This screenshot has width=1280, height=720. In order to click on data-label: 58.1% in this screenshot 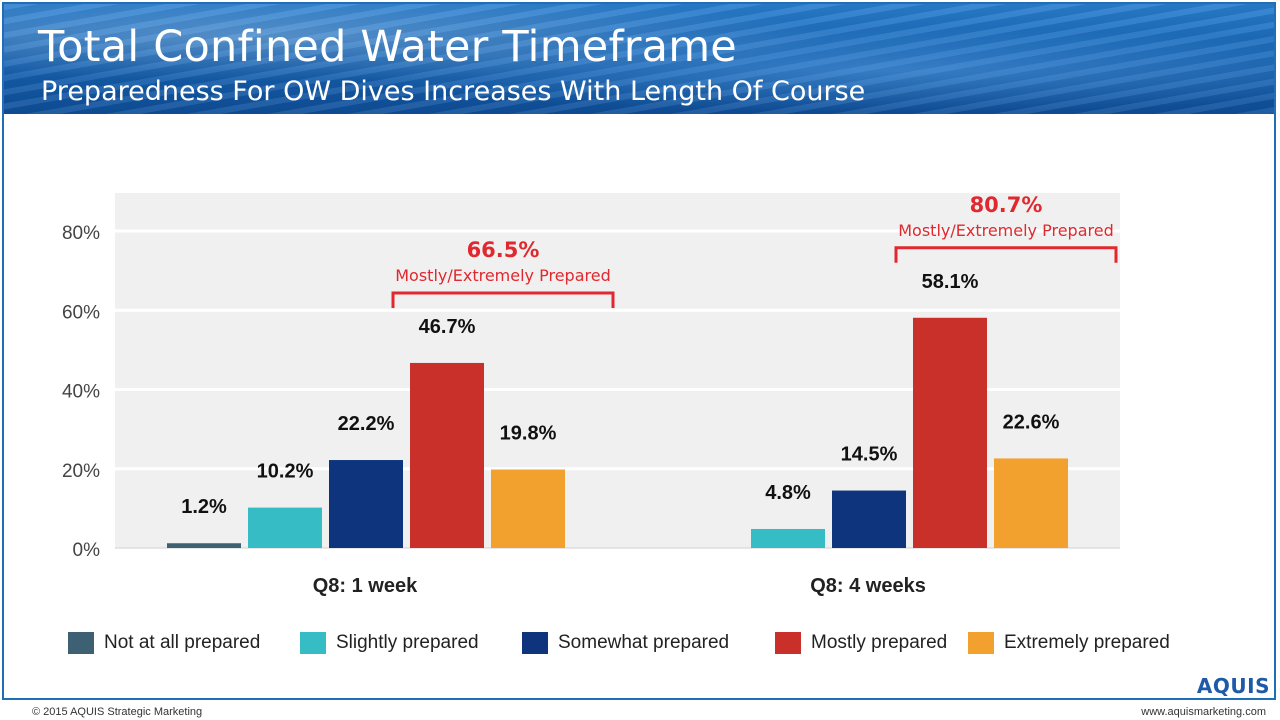, I will do `click(950, 282)`.